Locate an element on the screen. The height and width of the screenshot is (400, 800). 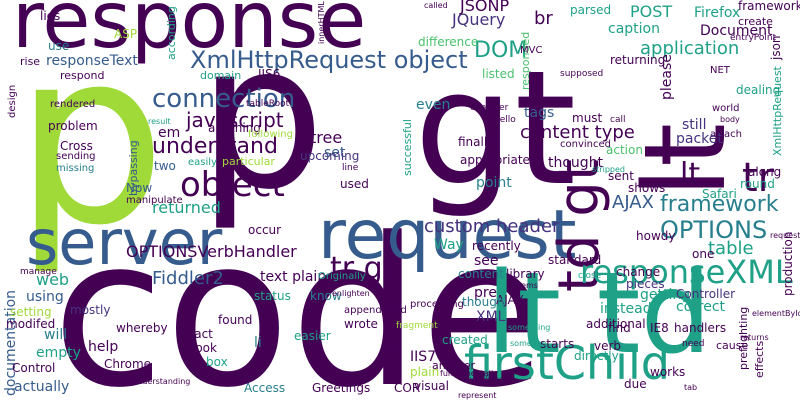
word-framework: framework is located at coordinates (719, 204).